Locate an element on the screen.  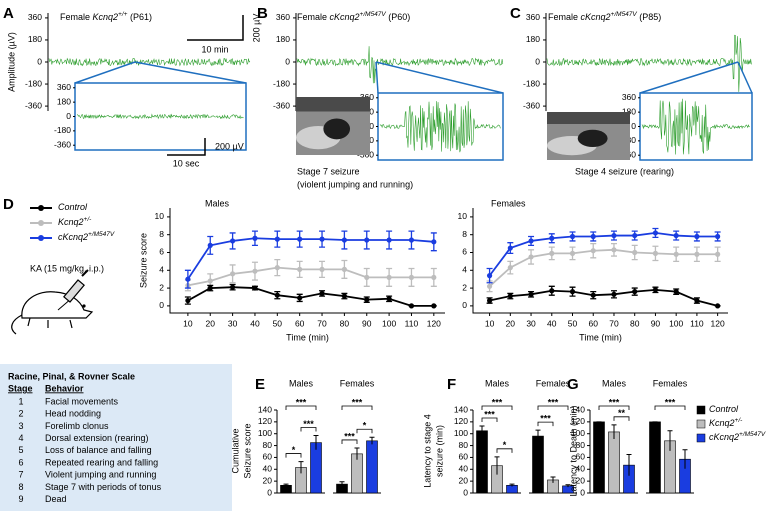
x-tick-label: 20 is located at coordinates (211, 323).